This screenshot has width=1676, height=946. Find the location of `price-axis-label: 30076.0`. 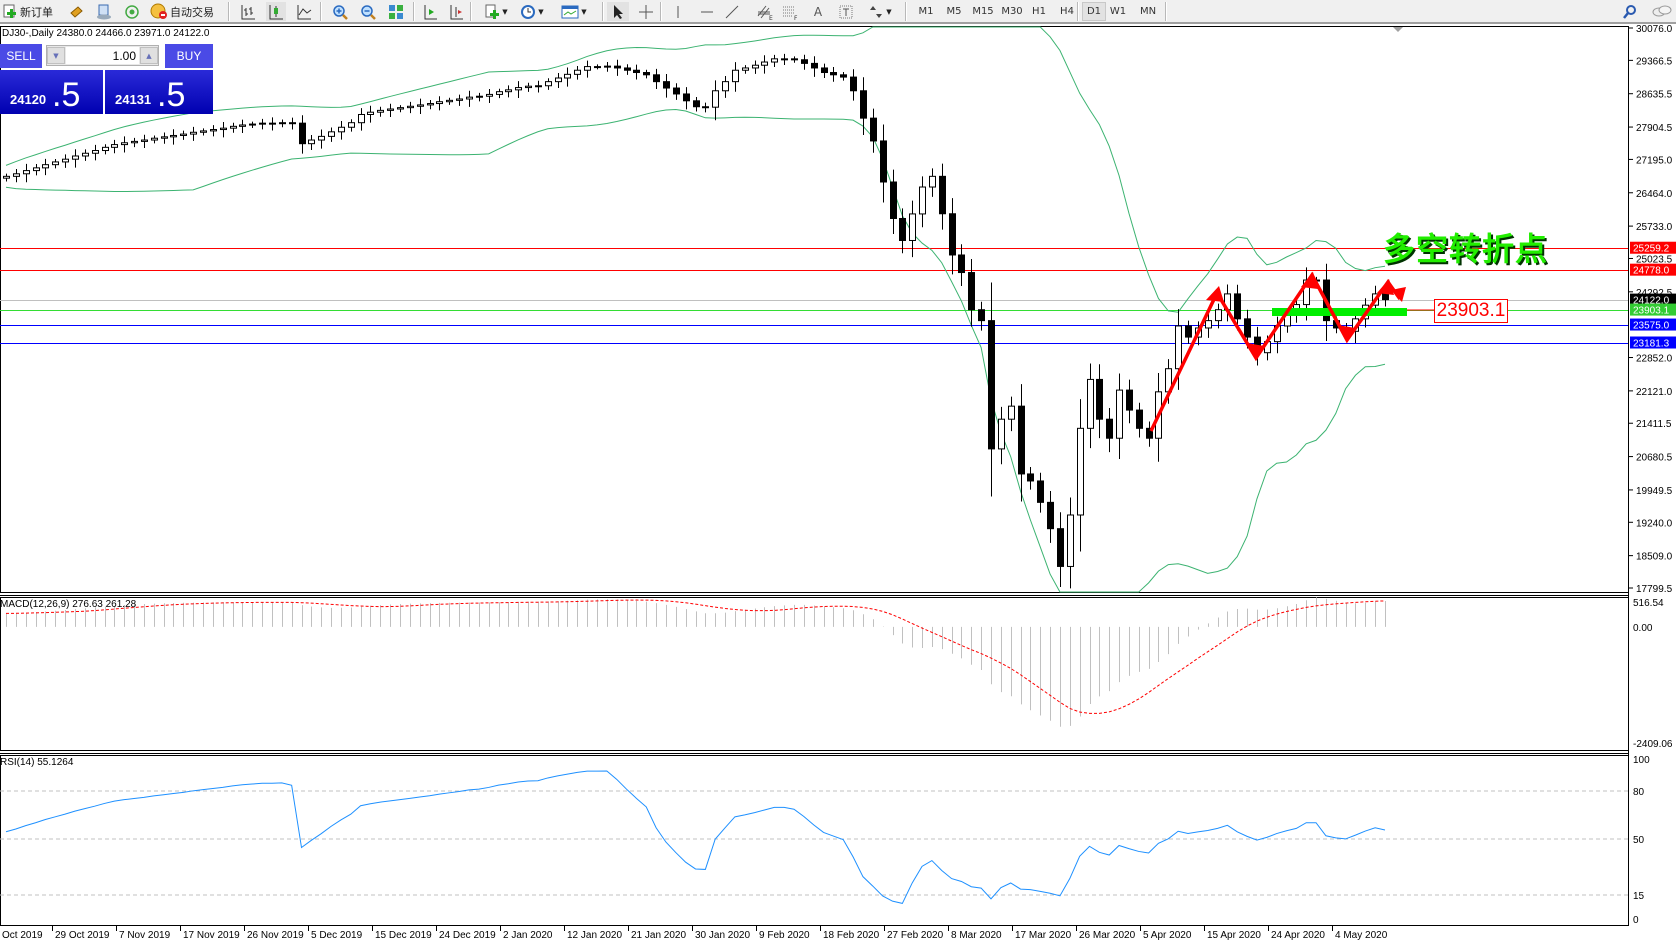

price-axis-label: 30076.0 is located at coordinates (1654, 29).